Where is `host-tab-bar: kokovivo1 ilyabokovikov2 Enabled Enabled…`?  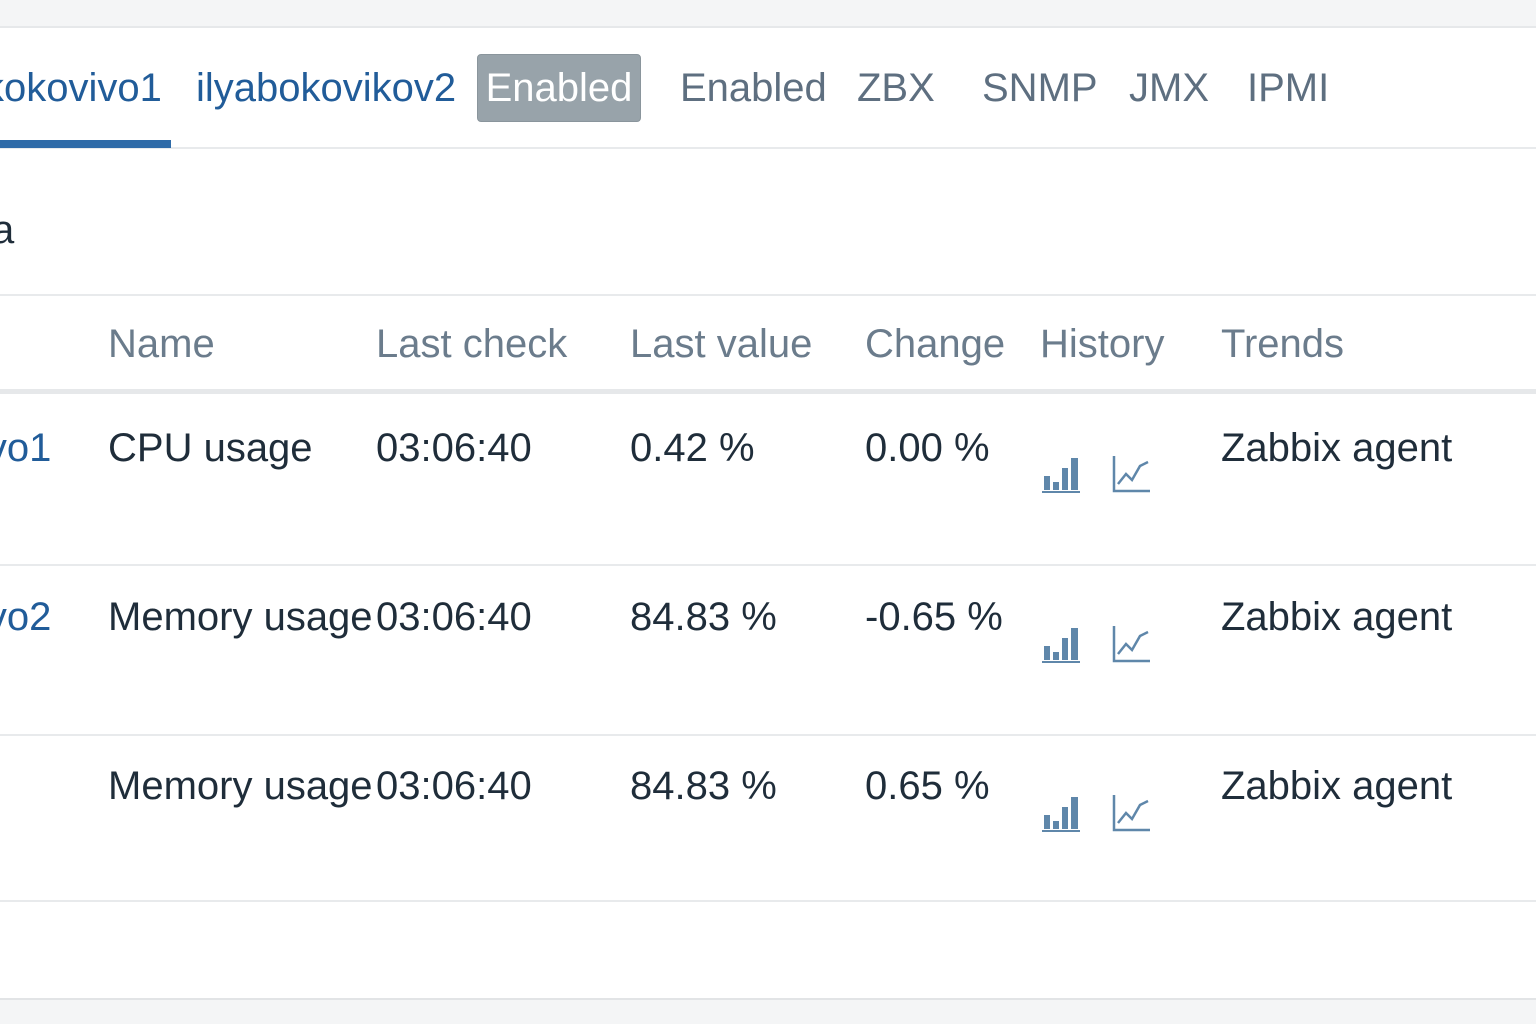 host-tab-bar: kokovivo1 ilyabokovikov2 Enabled Enabled… is located at coordinates (768, 88).